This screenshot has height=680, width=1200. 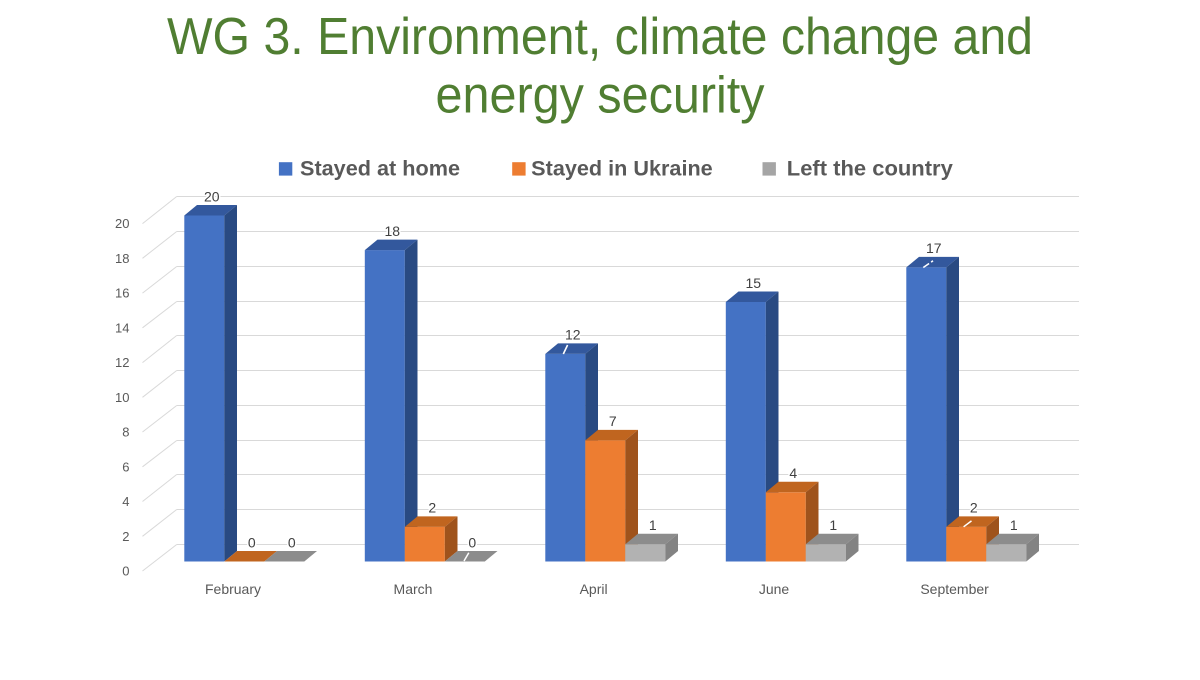 I want to click on svg-text: 10, so click(x=122, y=397).